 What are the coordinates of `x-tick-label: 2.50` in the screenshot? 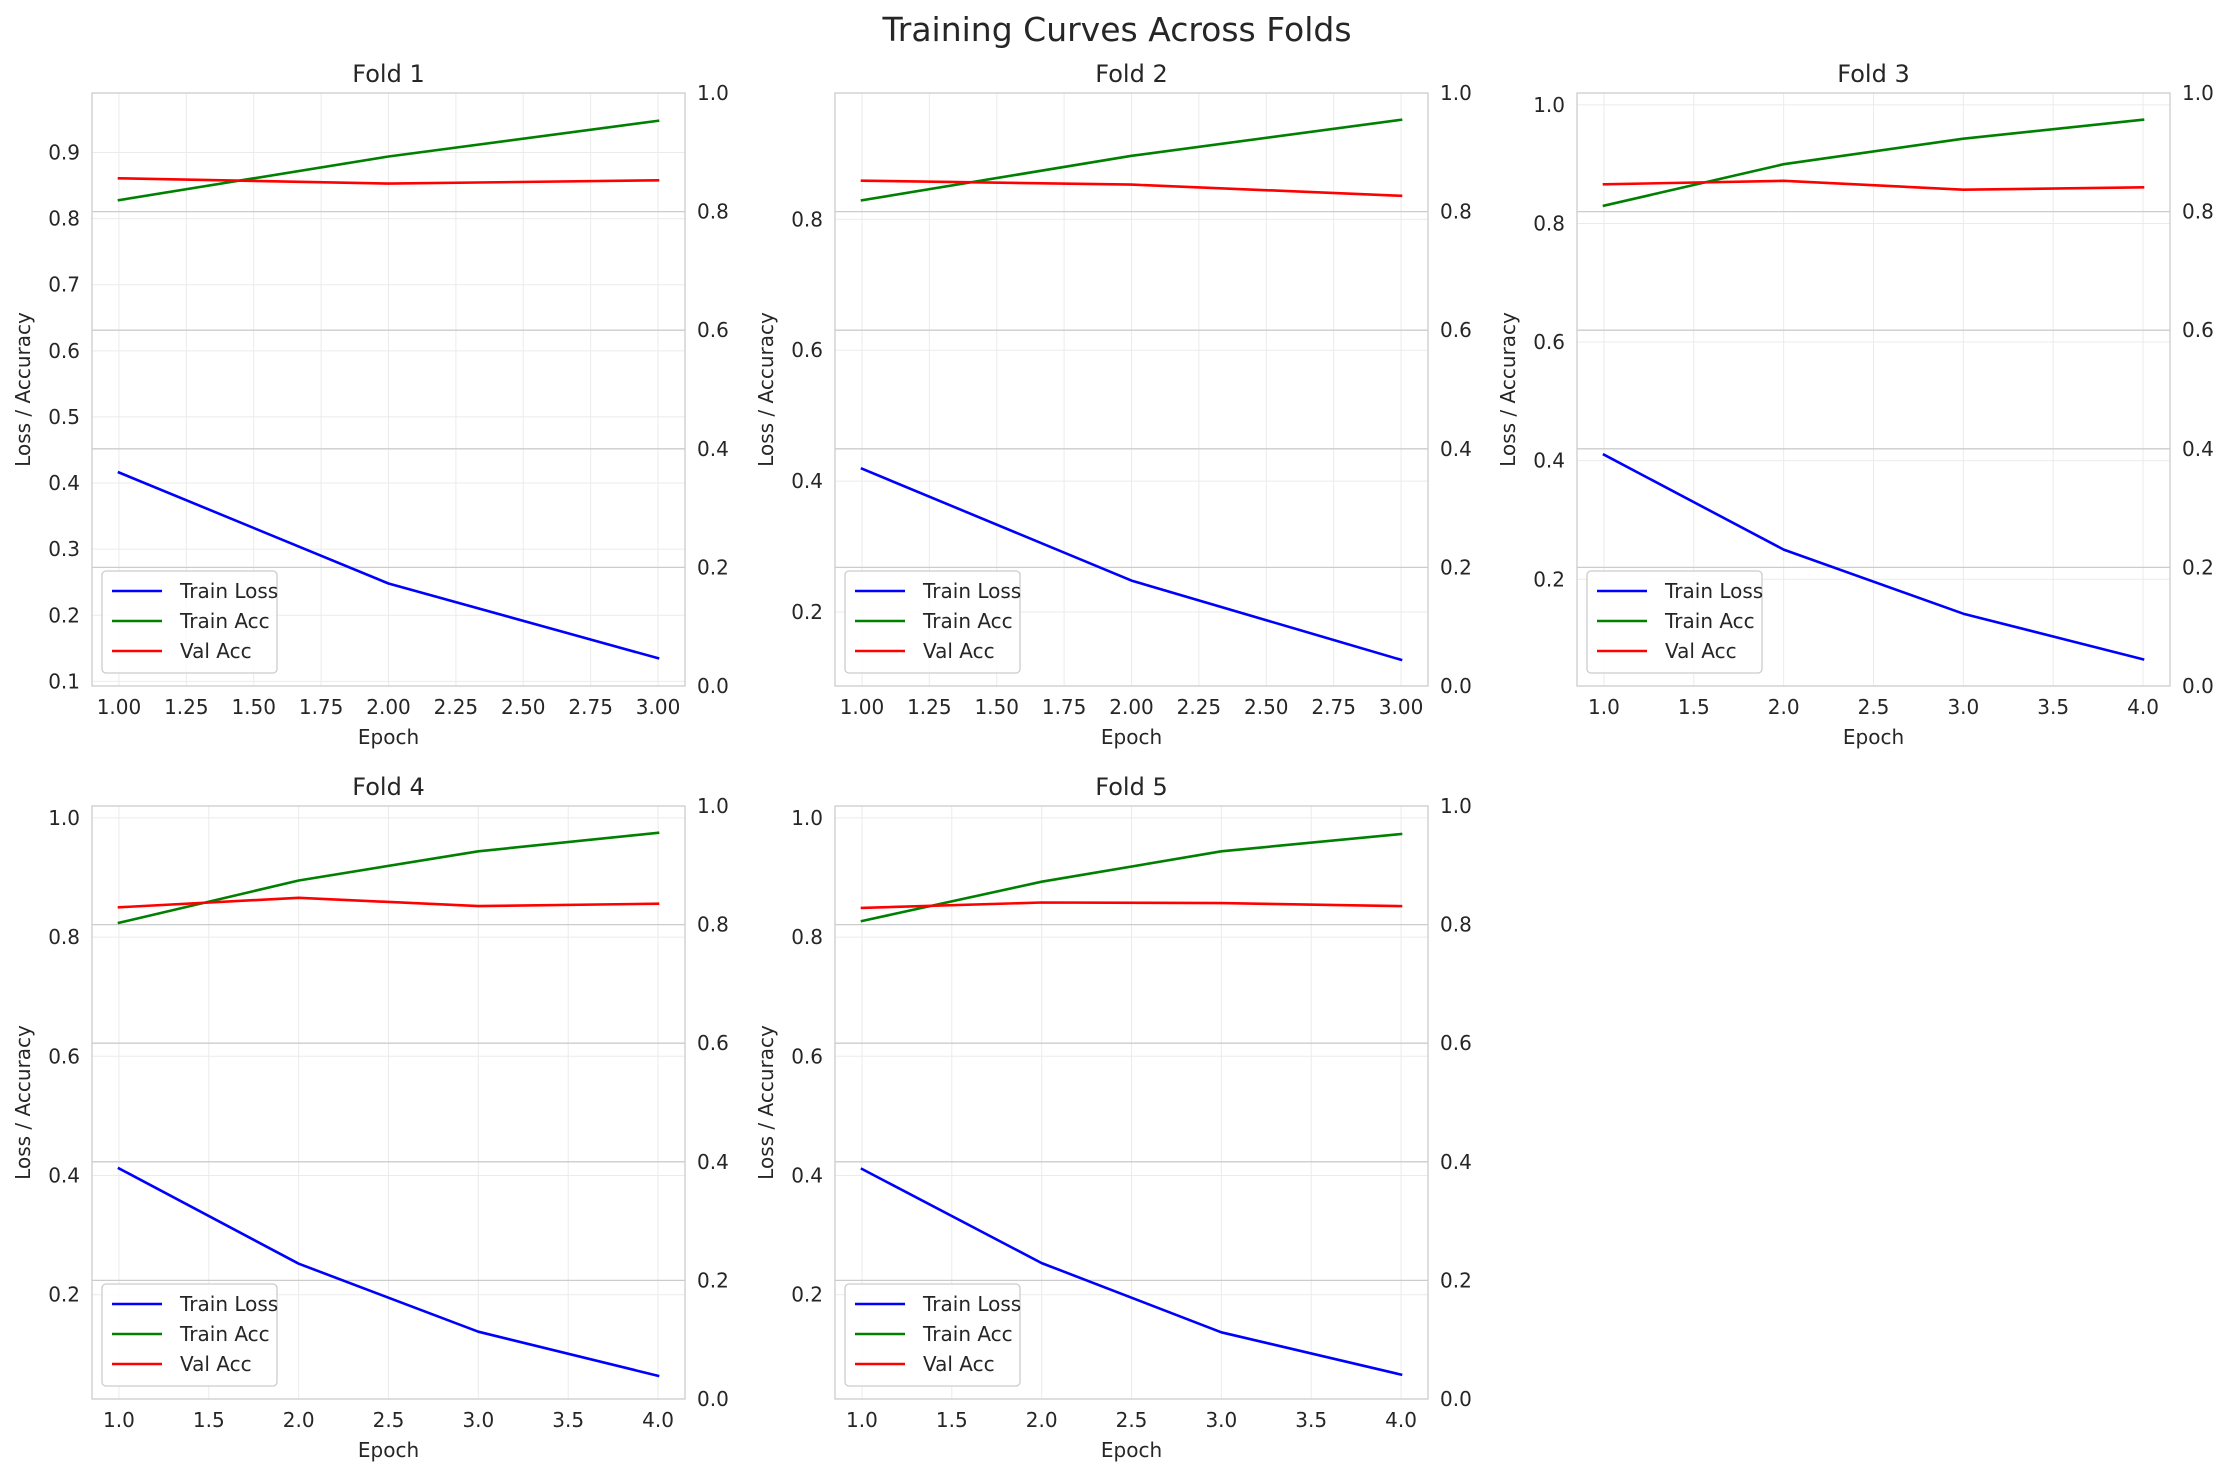 It's located at (523, 707).